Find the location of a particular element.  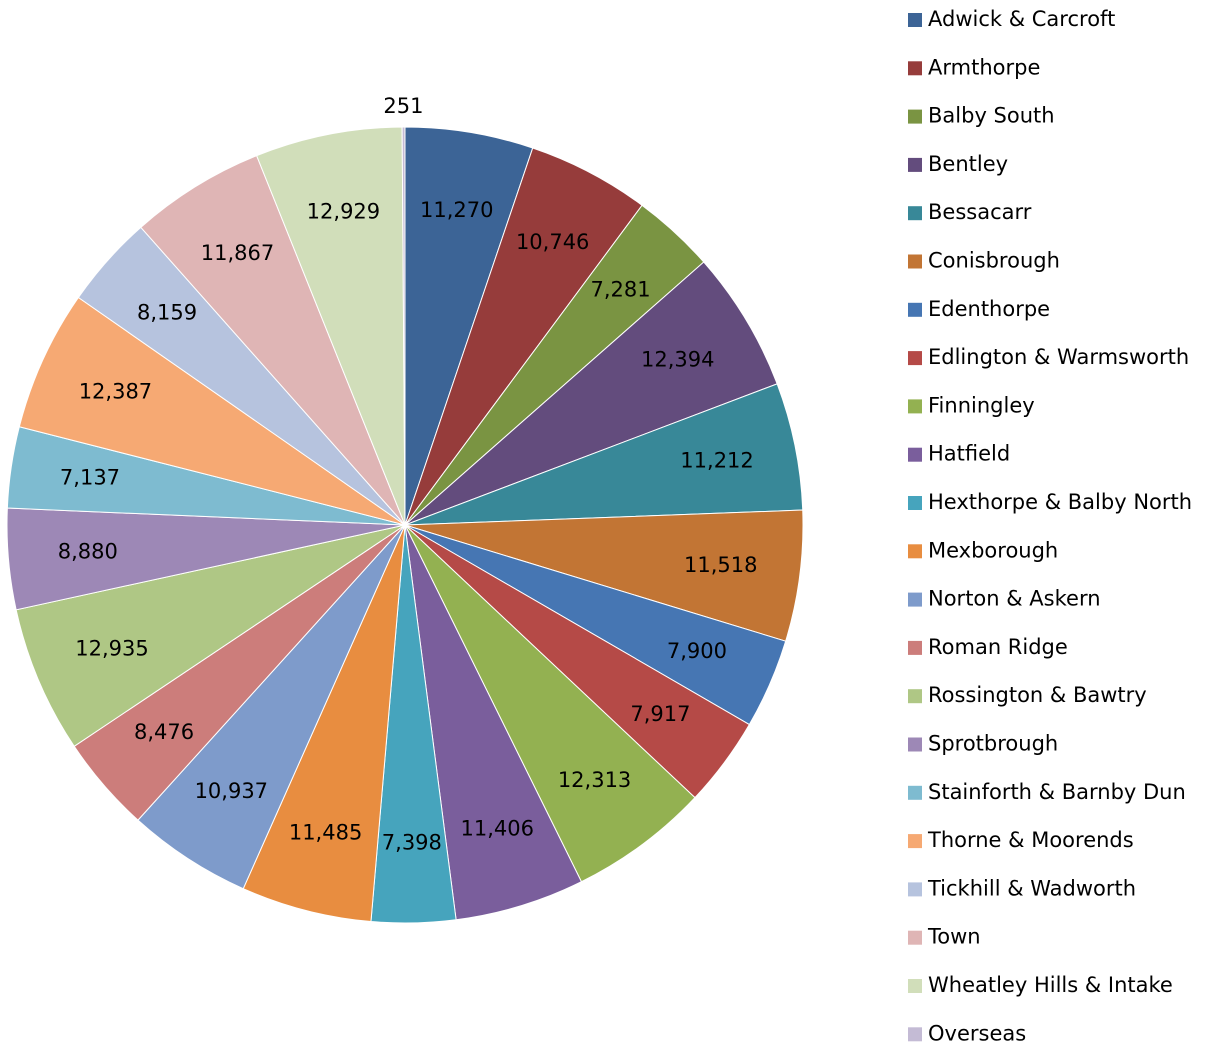

data-label: 11,212 is located at coordinates (716, 461).